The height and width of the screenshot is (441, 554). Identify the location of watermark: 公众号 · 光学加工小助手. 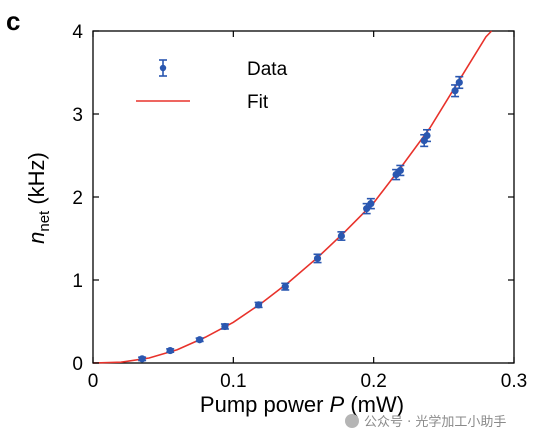
(425, 422).